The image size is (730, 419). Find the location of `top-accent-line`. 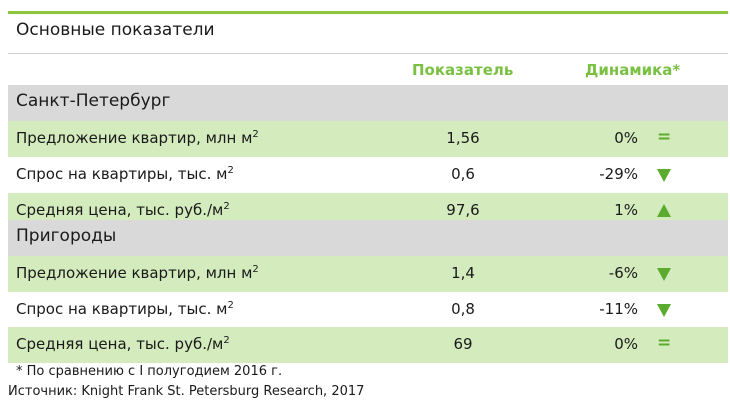

top-accent-line is located at coordinates (368, 12).